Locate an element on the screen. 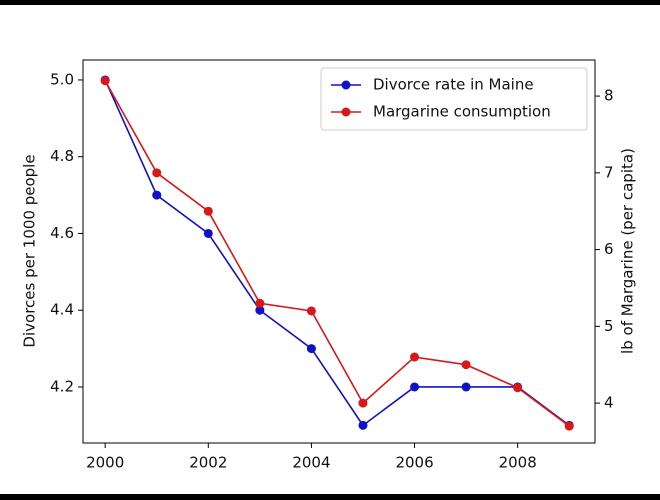 The width and height of the screenshot is (660, 500). y2-axis-label: lb of Margarine (per capita) is located at coordinates (628, 251).